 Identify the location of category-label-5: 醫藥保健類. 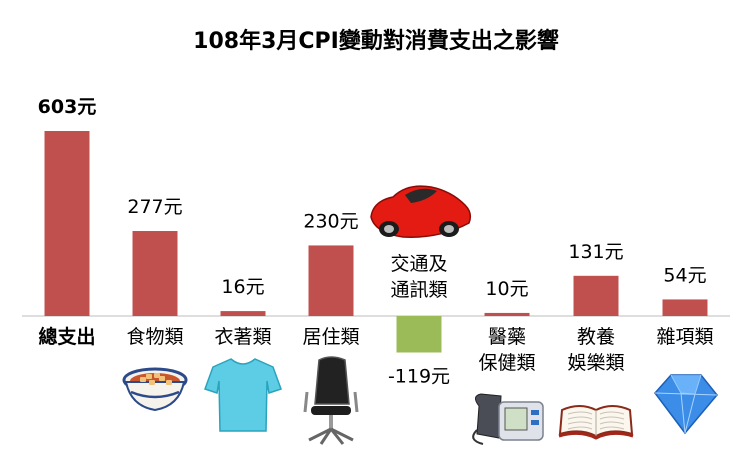
(506, 350).